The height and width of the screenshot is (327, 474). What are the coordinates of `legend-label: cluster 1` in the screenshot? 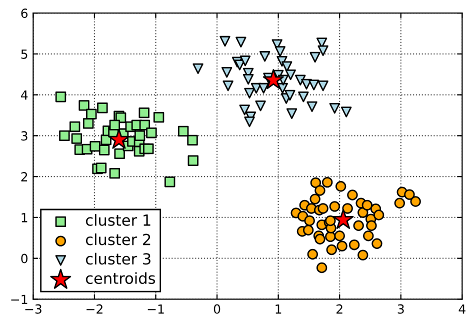 It's located at (118, 220).